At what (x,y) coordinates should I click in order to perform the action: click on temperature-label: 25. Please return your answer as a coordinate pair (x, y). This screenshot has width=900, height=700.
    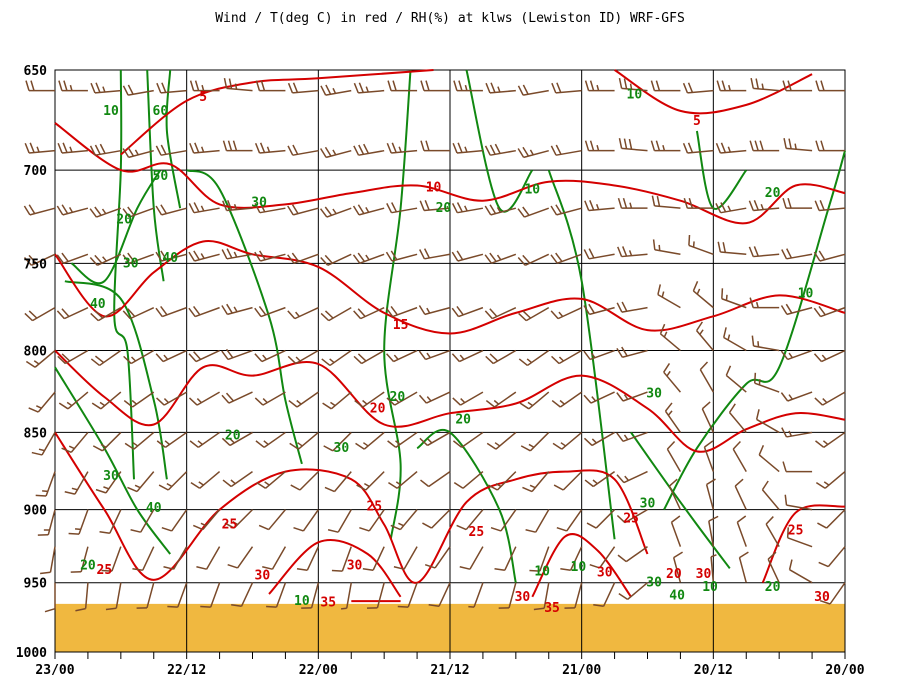
    Looking at the image, I should click on (796, 531).